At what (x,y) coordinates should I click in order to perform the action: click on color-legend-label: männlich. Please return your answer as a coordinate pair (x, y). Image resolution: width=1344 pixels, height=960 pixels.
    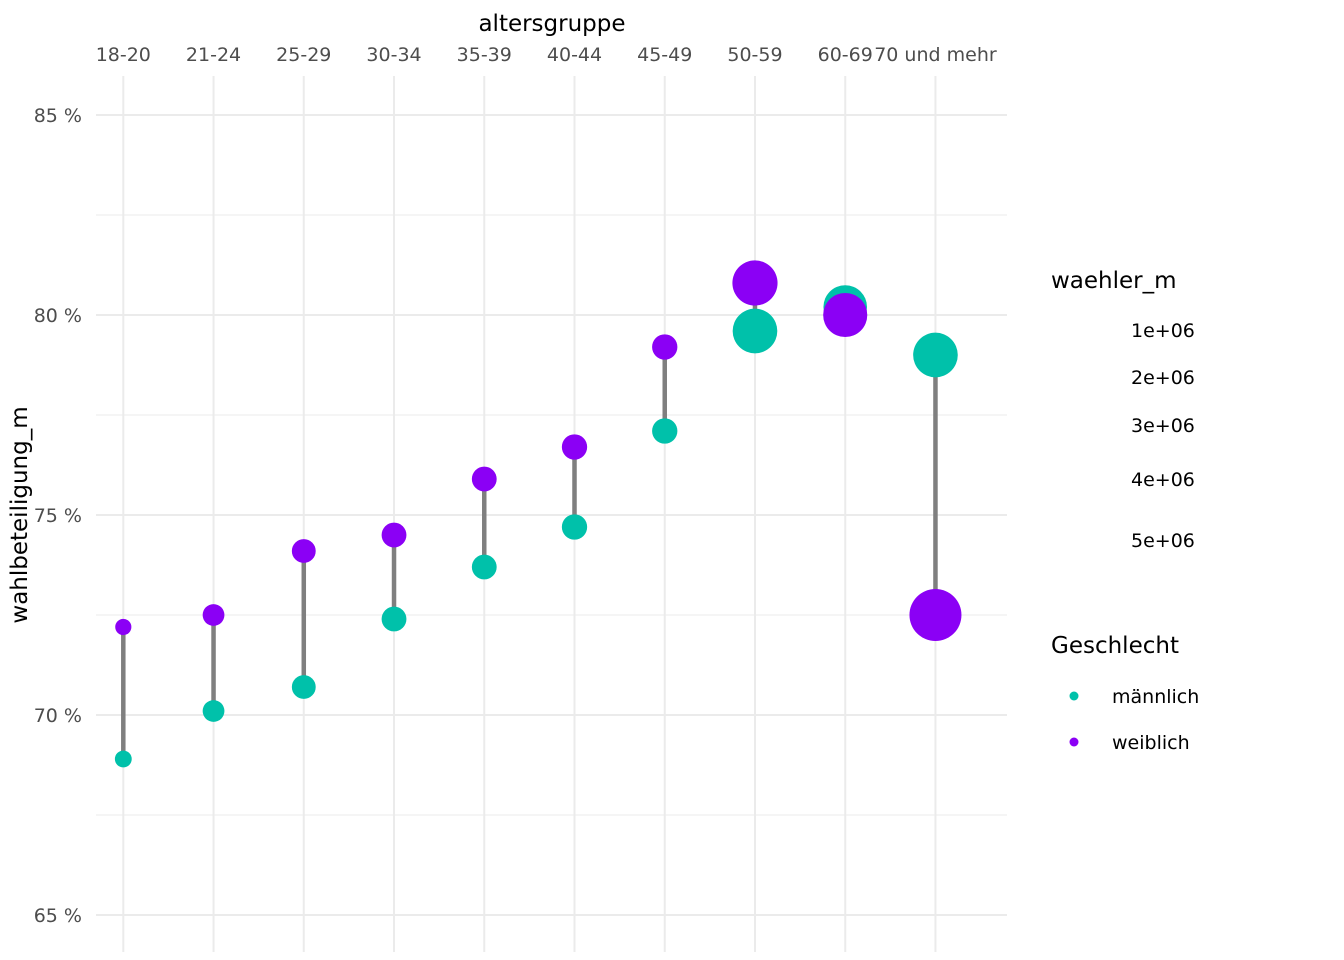
    Looking at the image, I should click on (1155, 697).